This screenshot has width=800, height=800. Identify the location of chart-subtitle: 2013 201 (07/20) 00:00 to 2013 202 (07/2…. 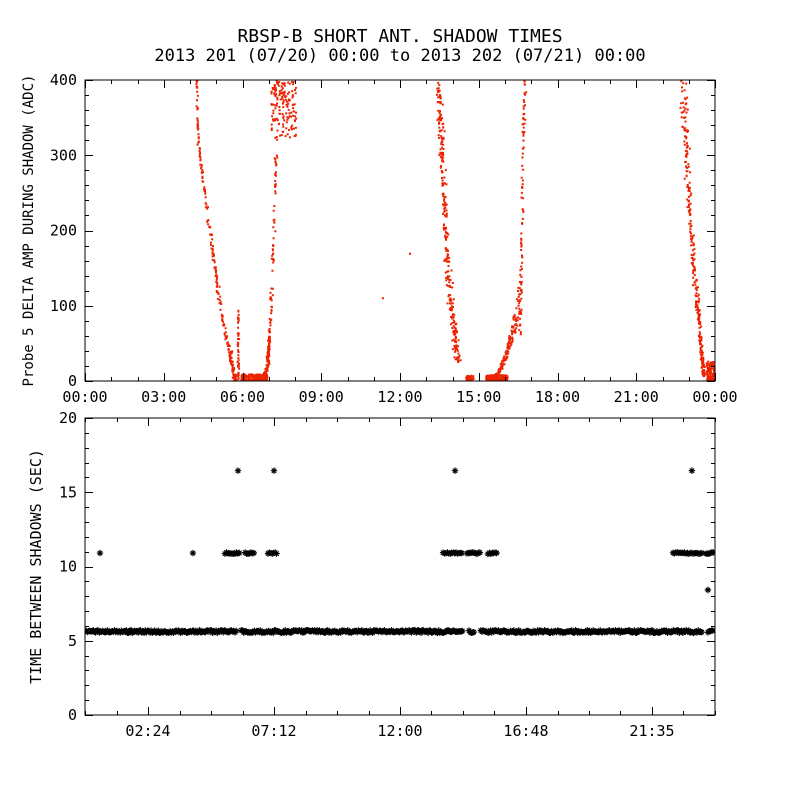
(400, 56).